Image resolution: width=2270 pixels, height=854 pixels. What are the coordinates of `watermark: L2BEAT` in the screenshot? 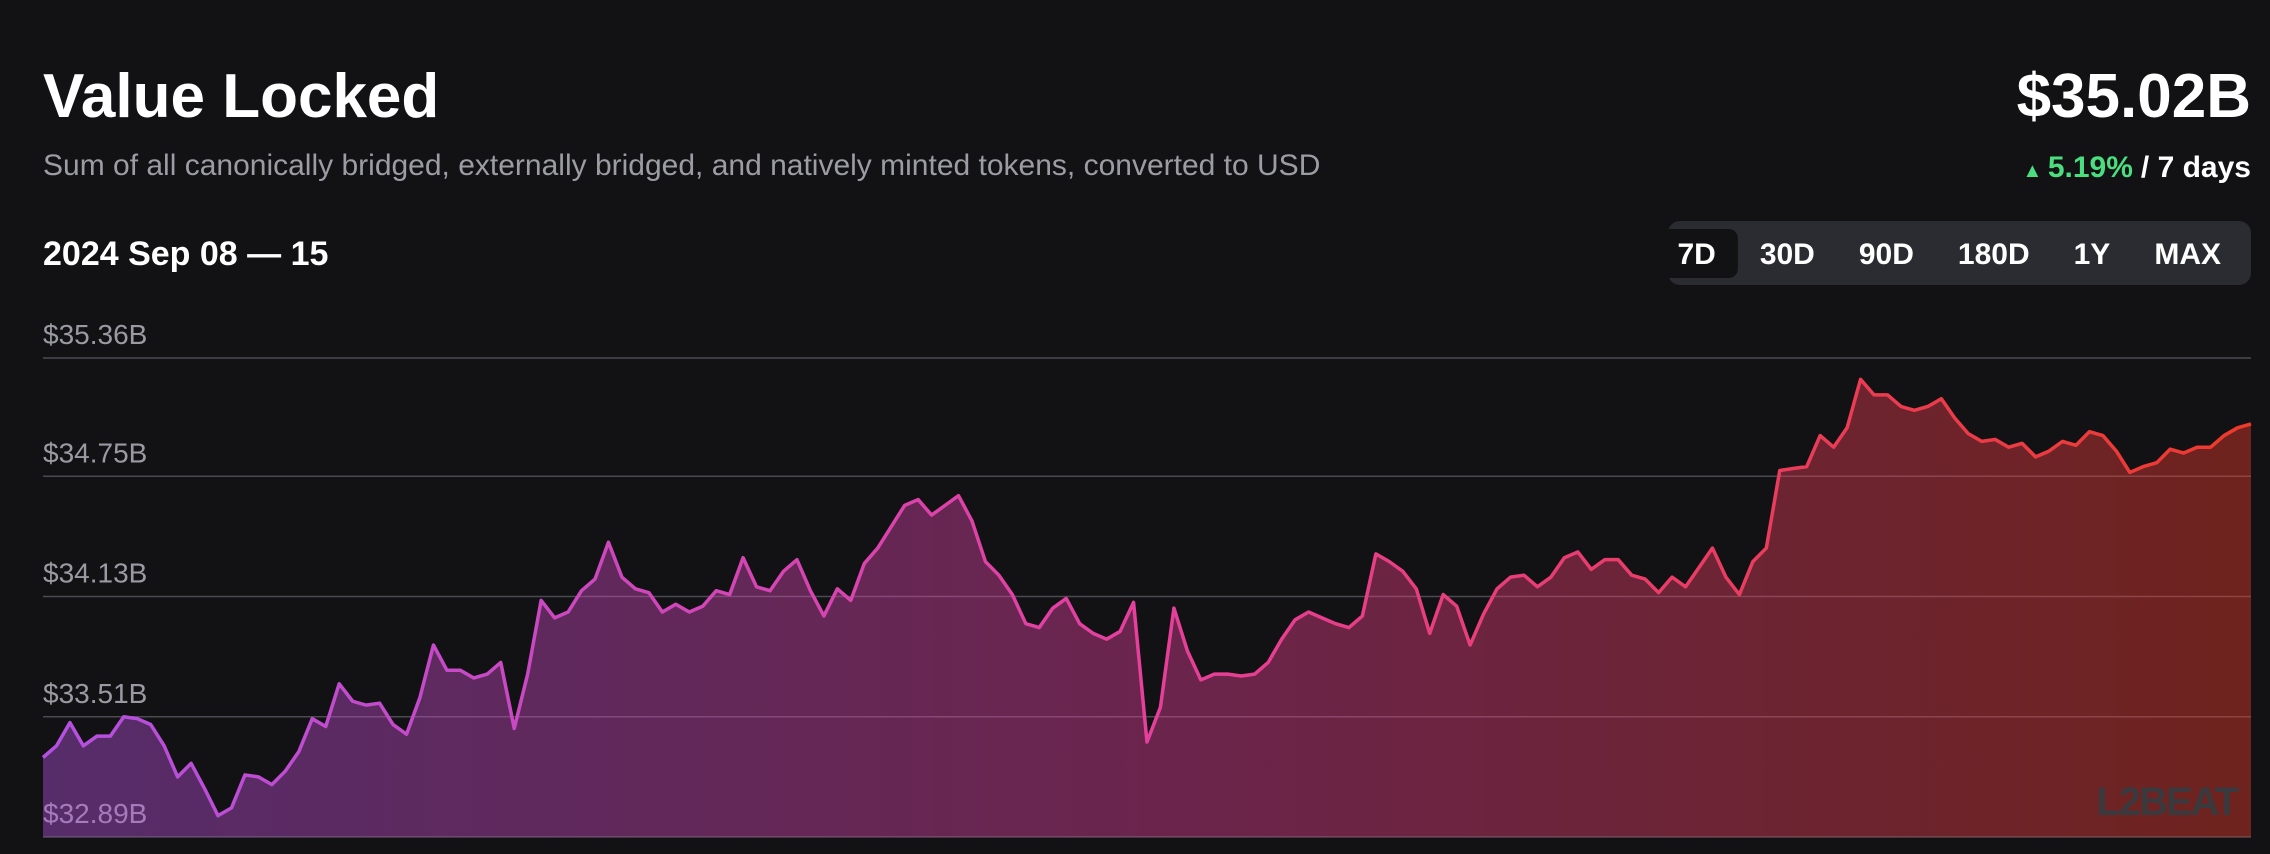 It's located at (2167, 802).